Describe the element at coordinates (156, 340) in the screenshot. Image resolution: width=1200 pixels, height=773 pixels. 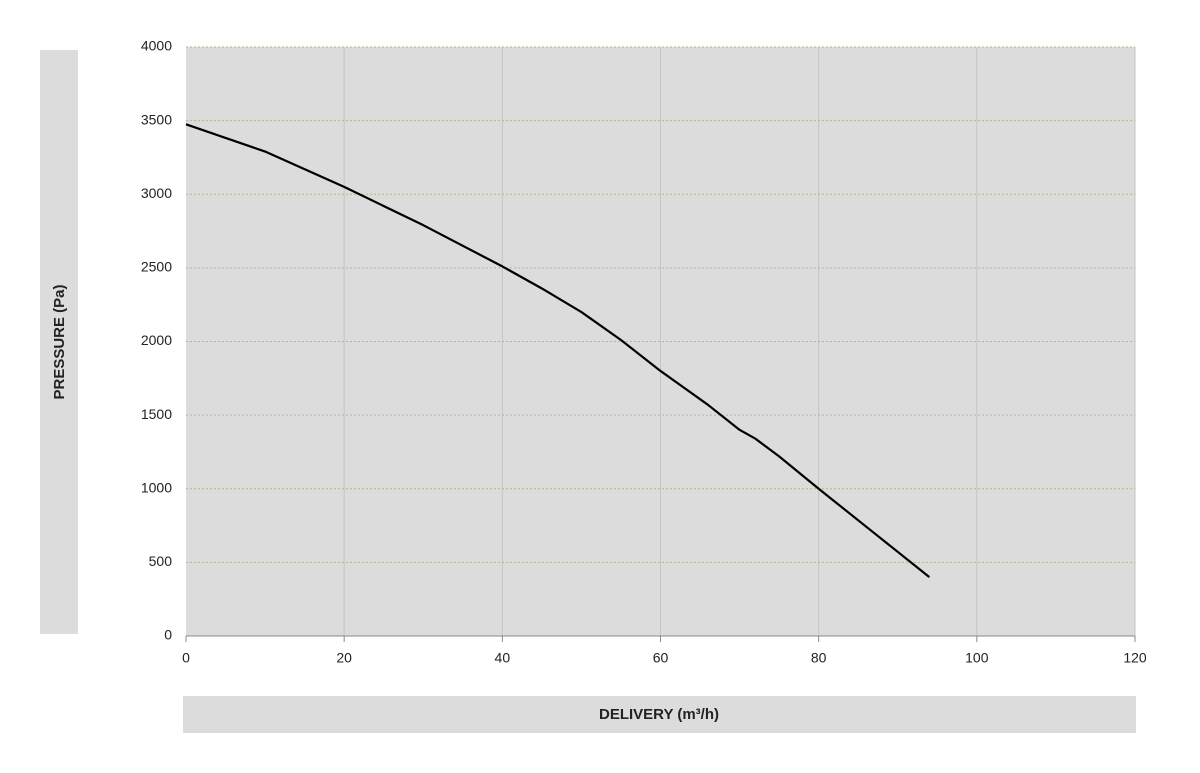
I see `y-tick-label: 2000` at that location.